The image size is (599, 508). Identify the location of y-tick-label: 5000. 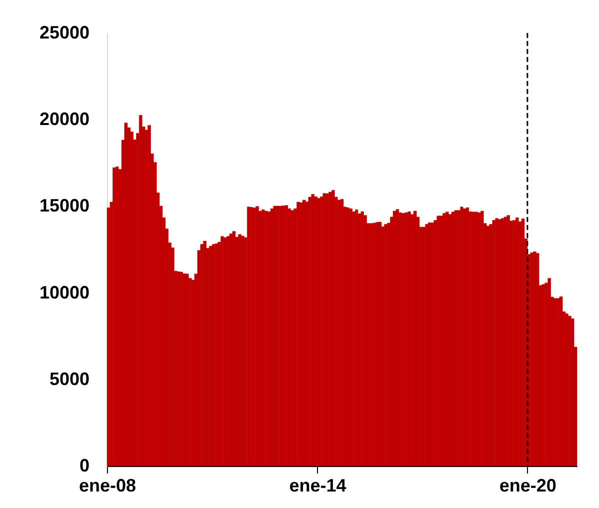
(69, 378).